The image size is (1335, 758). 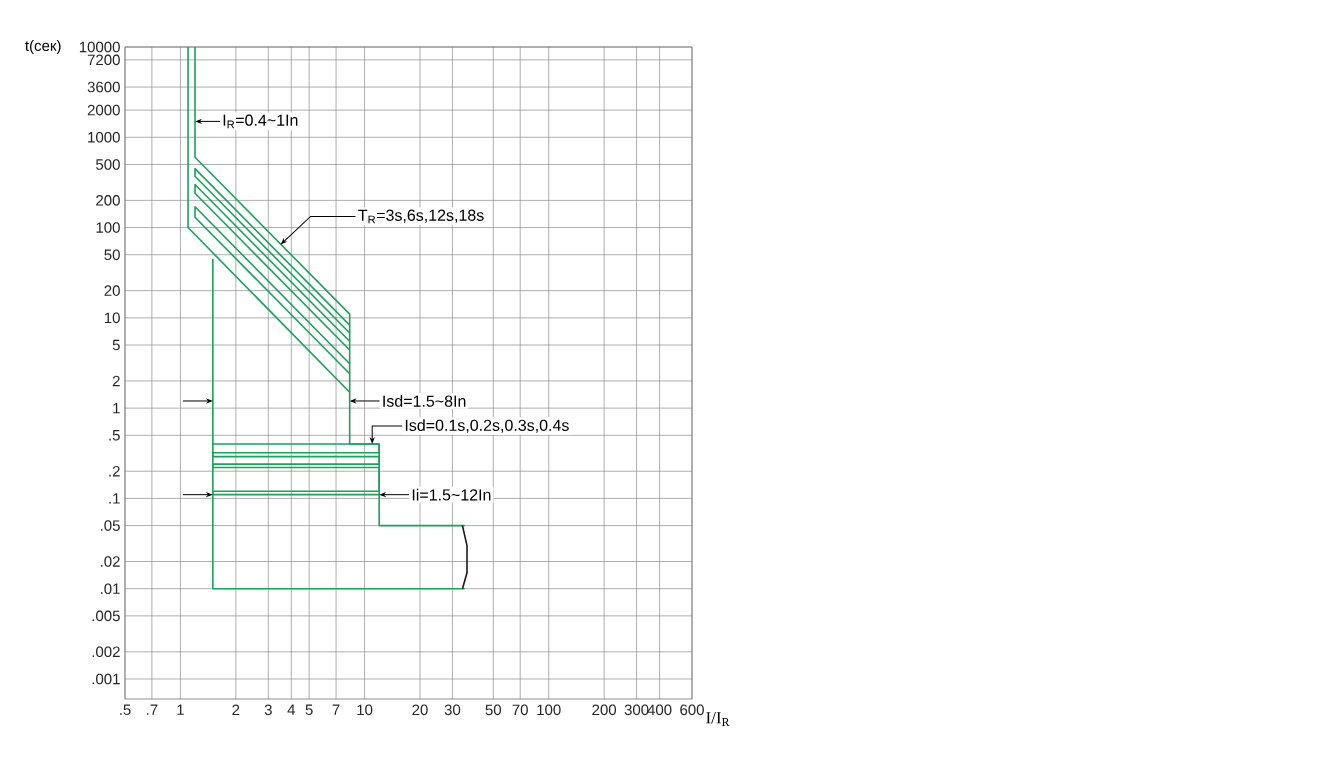 I want to click on y-tick-label: 10, so click(x=112, y=318).